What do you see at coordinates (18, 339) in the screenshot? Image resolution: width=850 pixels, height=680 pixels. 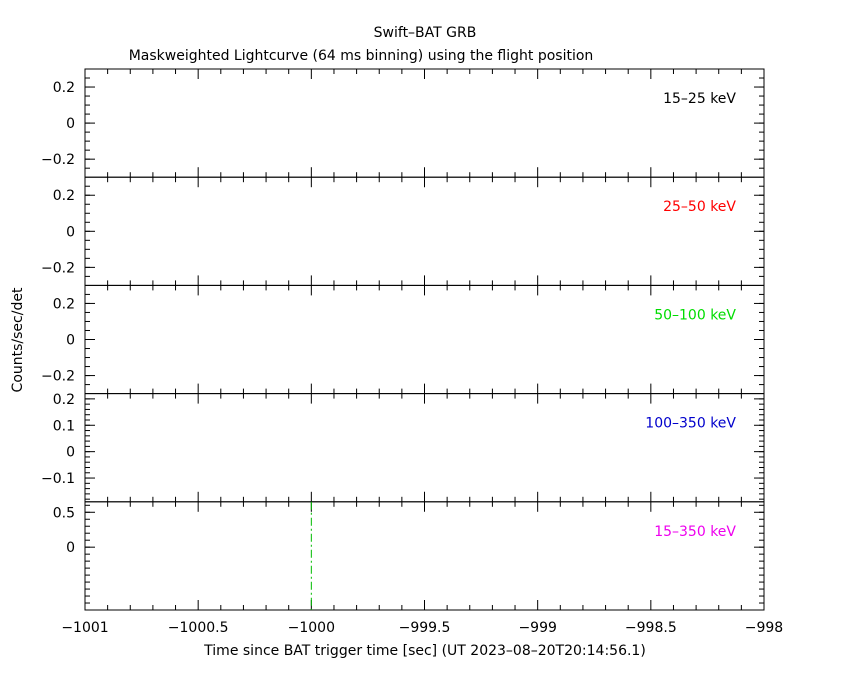 I see `y-axis-label: Counts/sec/det` at bounding box center [18, 339].